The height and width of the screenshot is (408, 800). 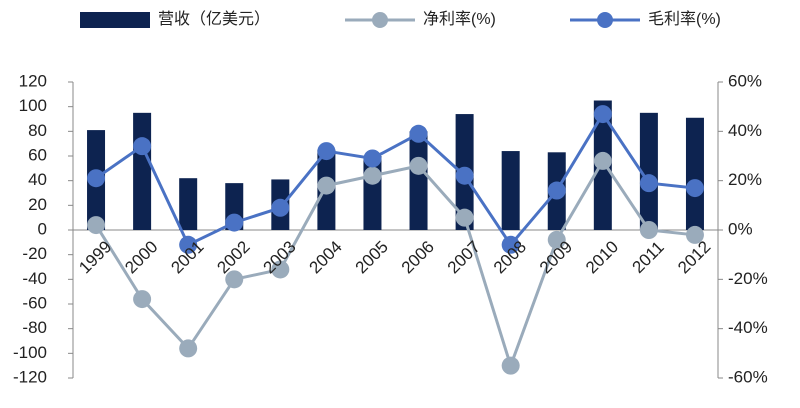 What do you see at coordinates (748, 376) in the screenshot?
I see `y2-tick-label: -60%` at bounding box center [748, 376].